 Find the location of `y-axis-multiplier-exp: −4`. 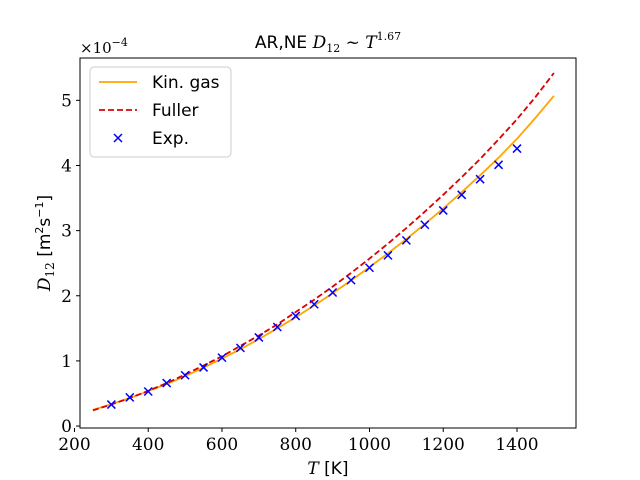

y-axis-multiplier-exp: −4 is located at coordinates (120, 42).